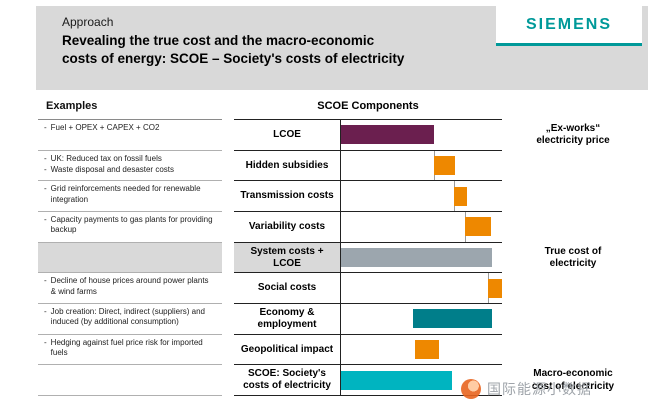  I want to click on watermark-logo-icon, so click(471, 389).